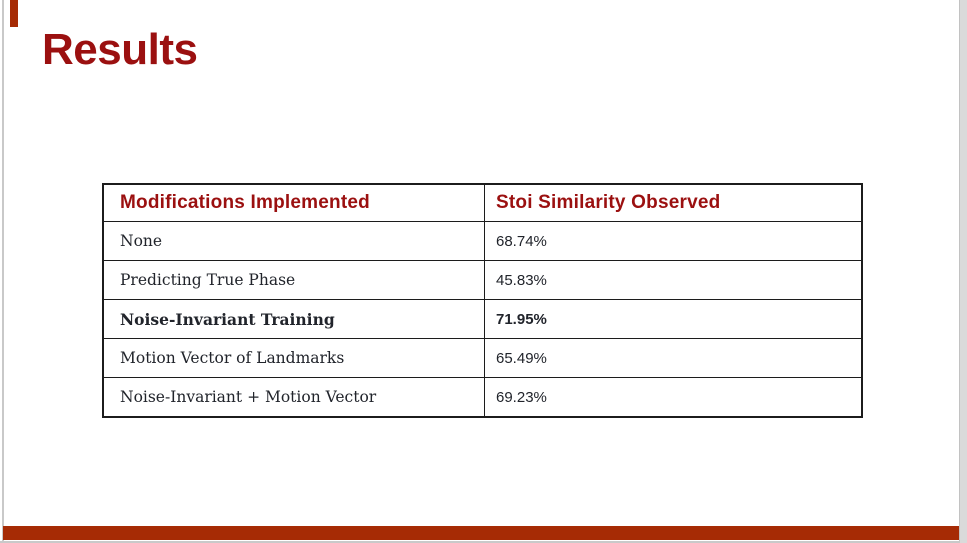 This screenshot has height=543, width=967. What do you see at coordinates (672, 241) in the screenshot?
I see `cell-stoi: 68.74%` at bounding box center [672, 241].